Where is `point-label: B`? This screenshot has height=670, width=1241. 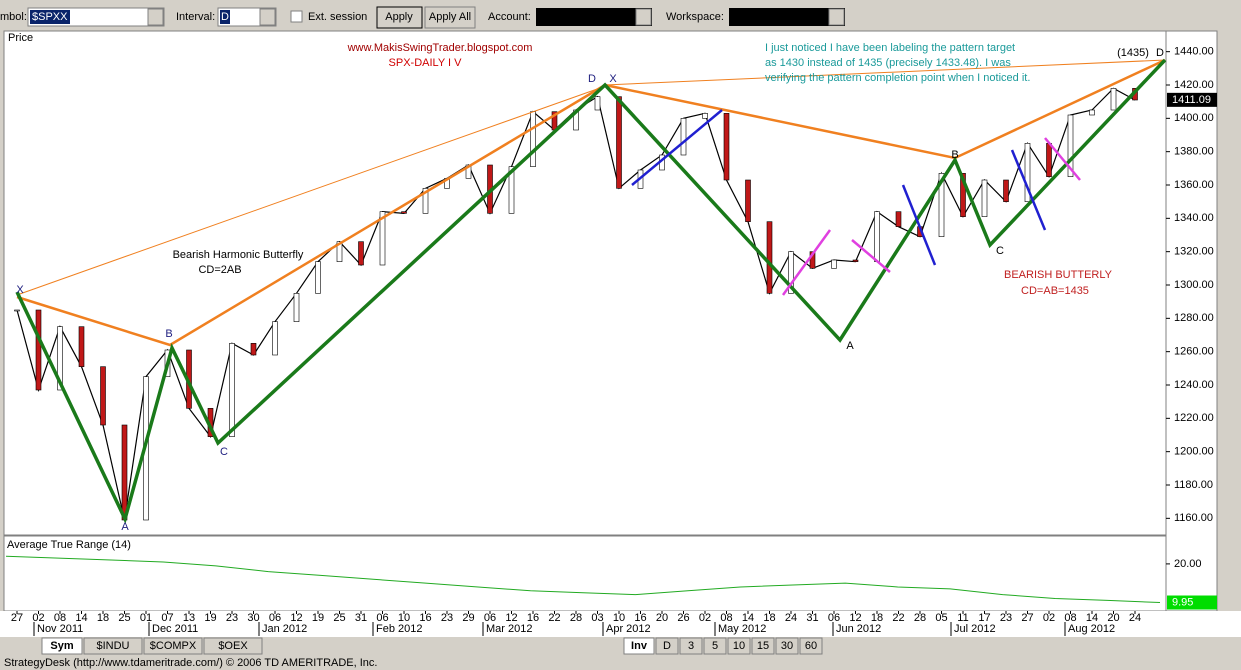 point-label: B is located at coordinates (954, 155).